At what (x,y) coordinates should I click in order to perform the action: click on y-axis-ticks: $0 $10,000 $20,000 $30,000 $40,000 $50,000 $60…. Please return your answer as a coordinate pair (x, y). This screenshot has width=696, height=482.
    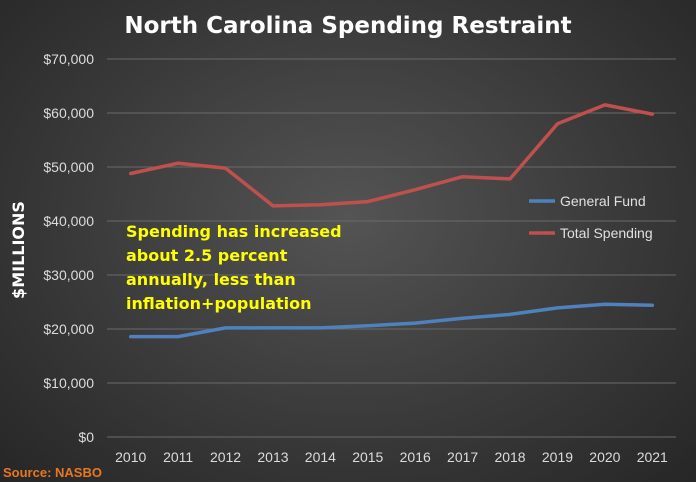
    Looking at the image, I should click on (68, 248).